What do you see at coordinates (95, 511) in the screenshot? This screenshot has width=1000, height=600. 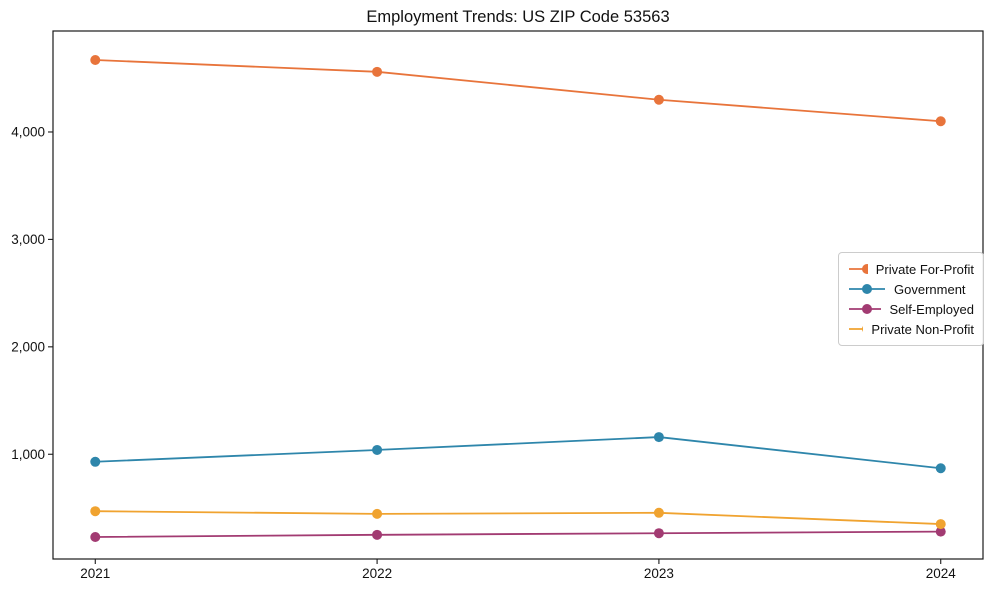 I see `data-point-private-non-profit-2021` at bounding box center [95, 511].